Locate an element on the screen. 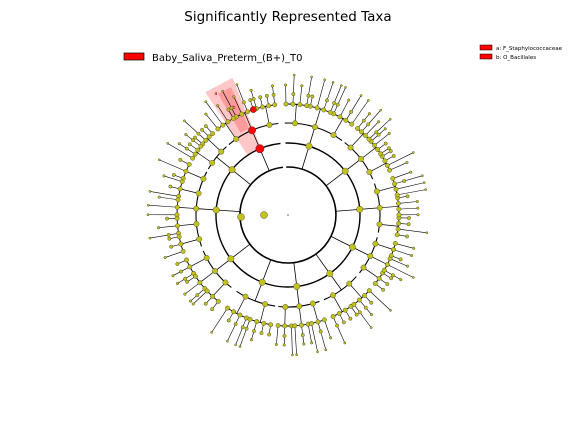 This screenshot has width=576, height=432. class-legend-swatch is located at coordinates (134, 56).